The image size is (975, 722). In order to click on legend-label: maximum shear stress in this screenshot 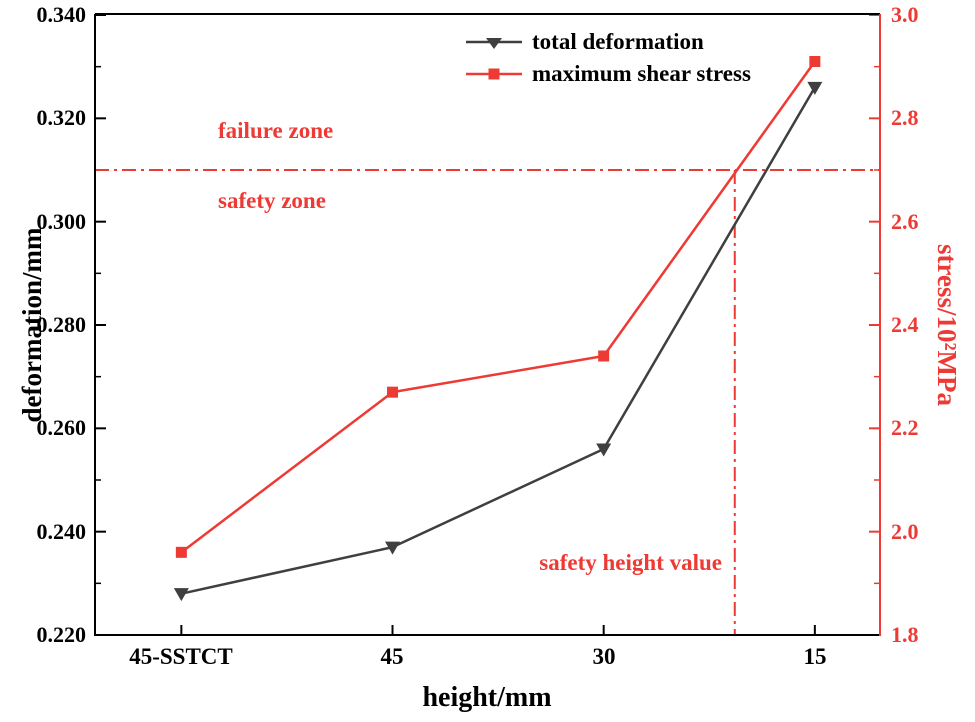, I will do `click(641, 73)`.